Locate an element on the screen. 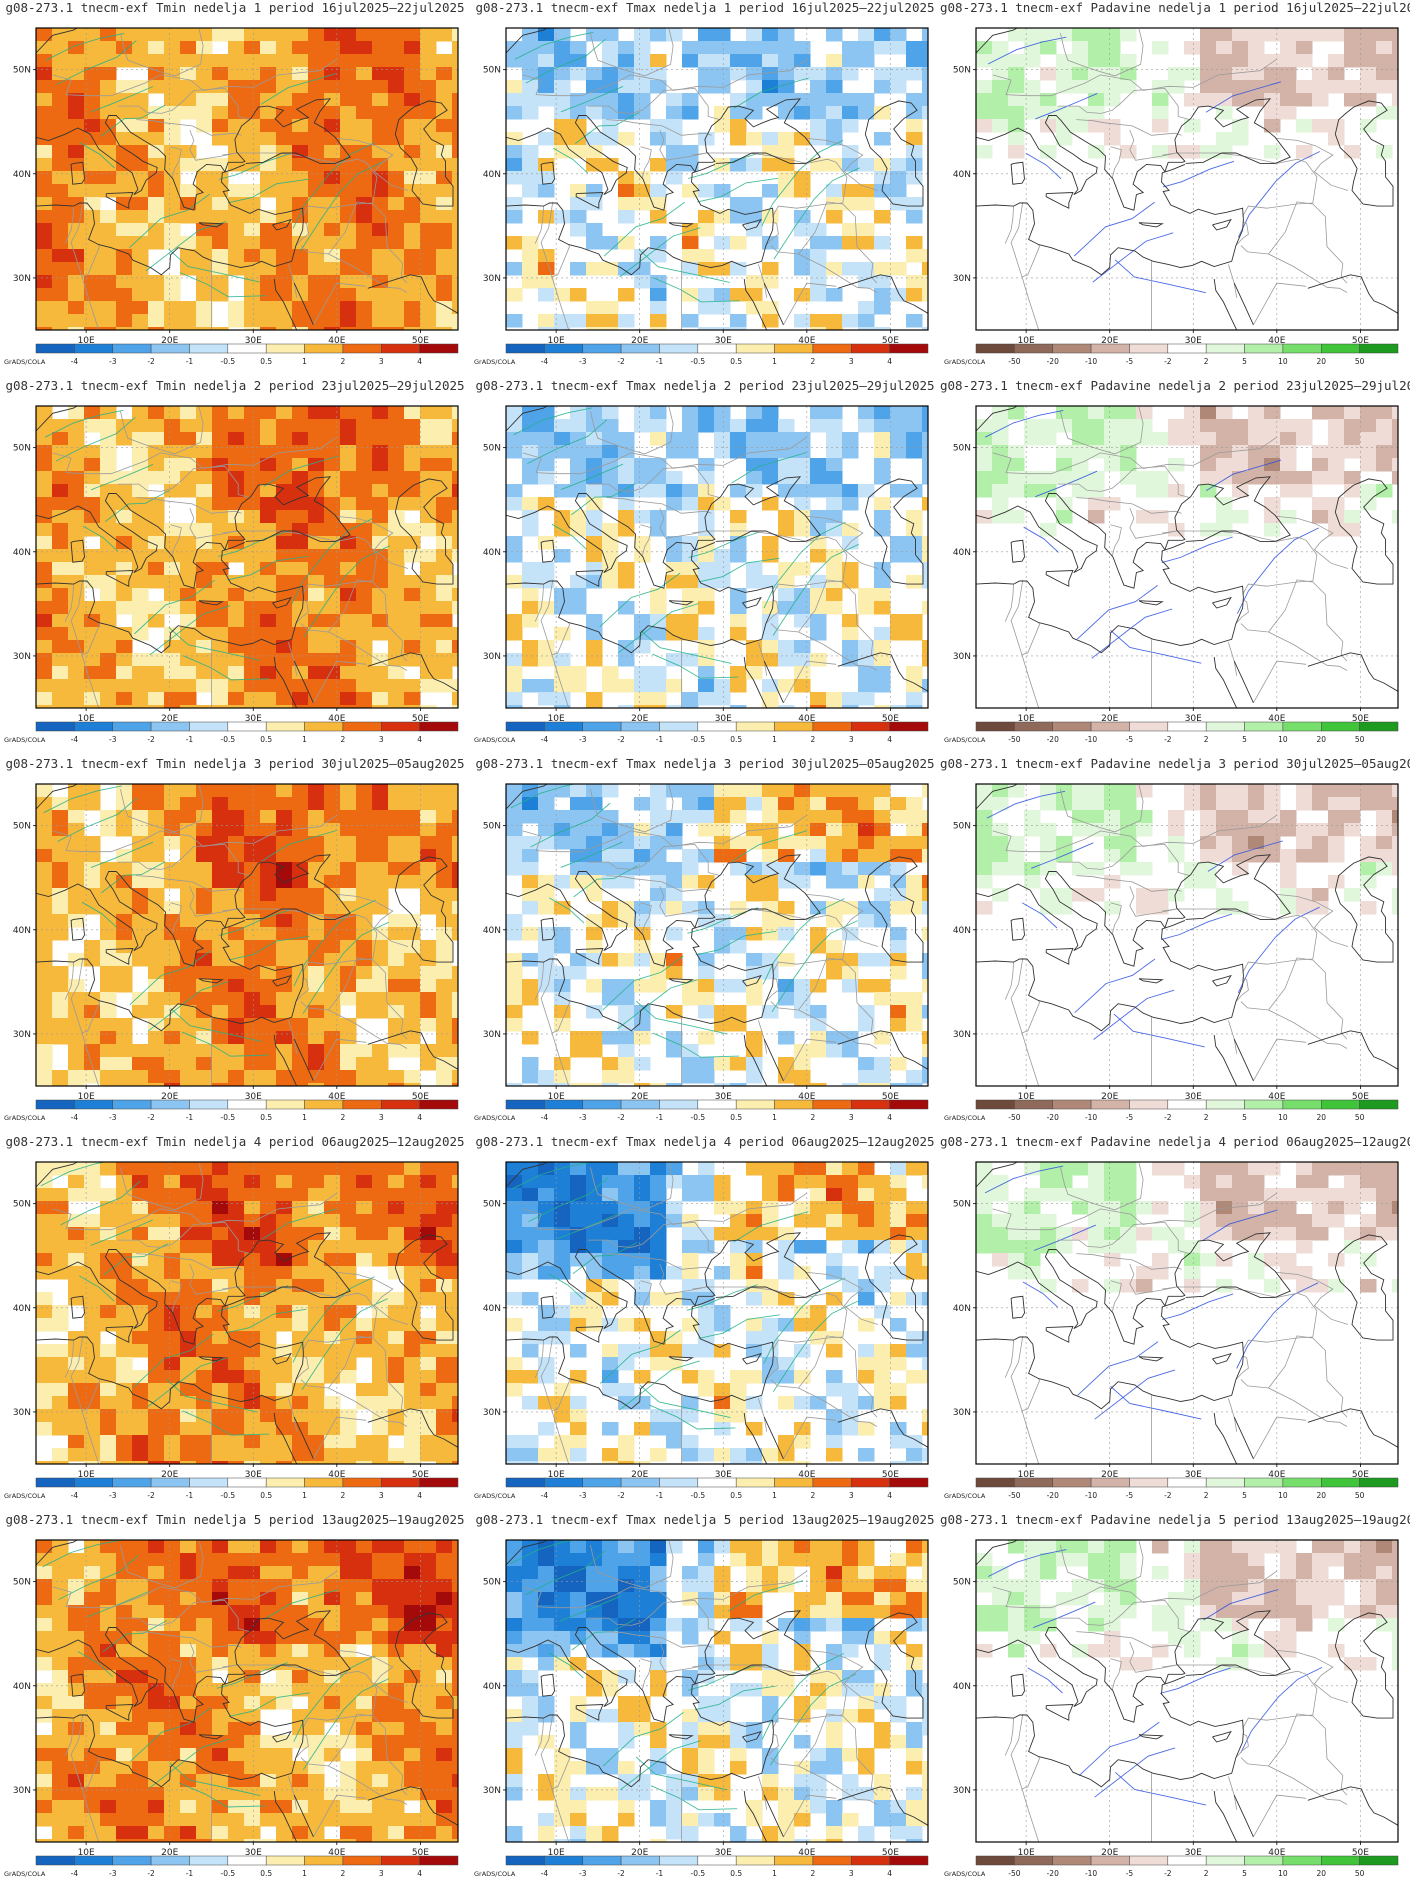 Image resolution: width=1424 pixels, height=1895 pixels. colorbar-legend: -4 -3 -2 -1 -0.5 0.5 1 2 3 4 GrADS/COLA is located at coordinates (701, 1866).